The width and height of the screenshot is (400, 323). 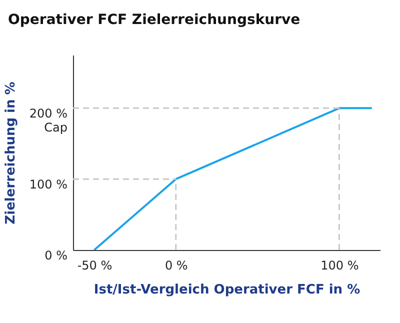 What do you see at coordinates (56, 255) in the screenshot?
I see `y-tick-label: 0 %` at bounding box center [56, 255].